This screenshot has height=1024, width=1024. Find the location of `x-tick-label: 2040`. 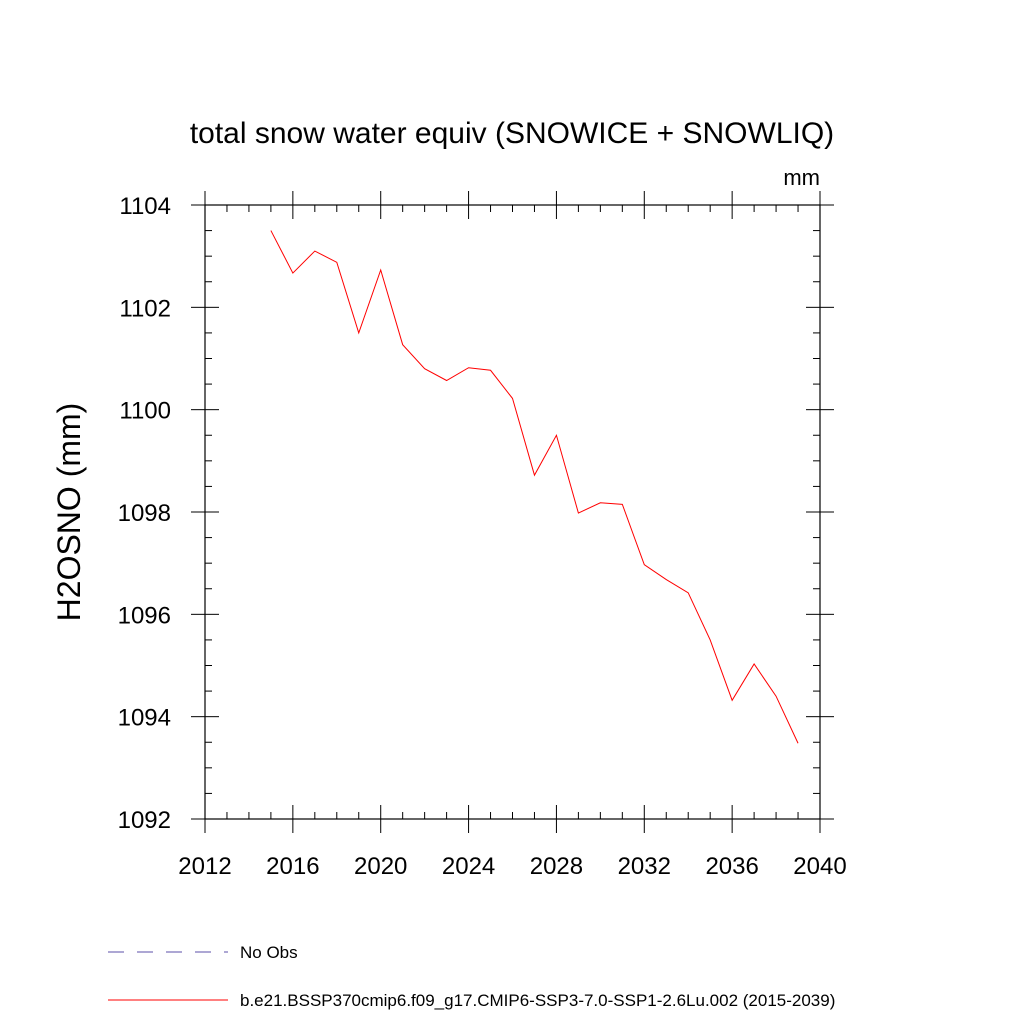

x-tick-label: 2040 is located at coordinates (819, 866).